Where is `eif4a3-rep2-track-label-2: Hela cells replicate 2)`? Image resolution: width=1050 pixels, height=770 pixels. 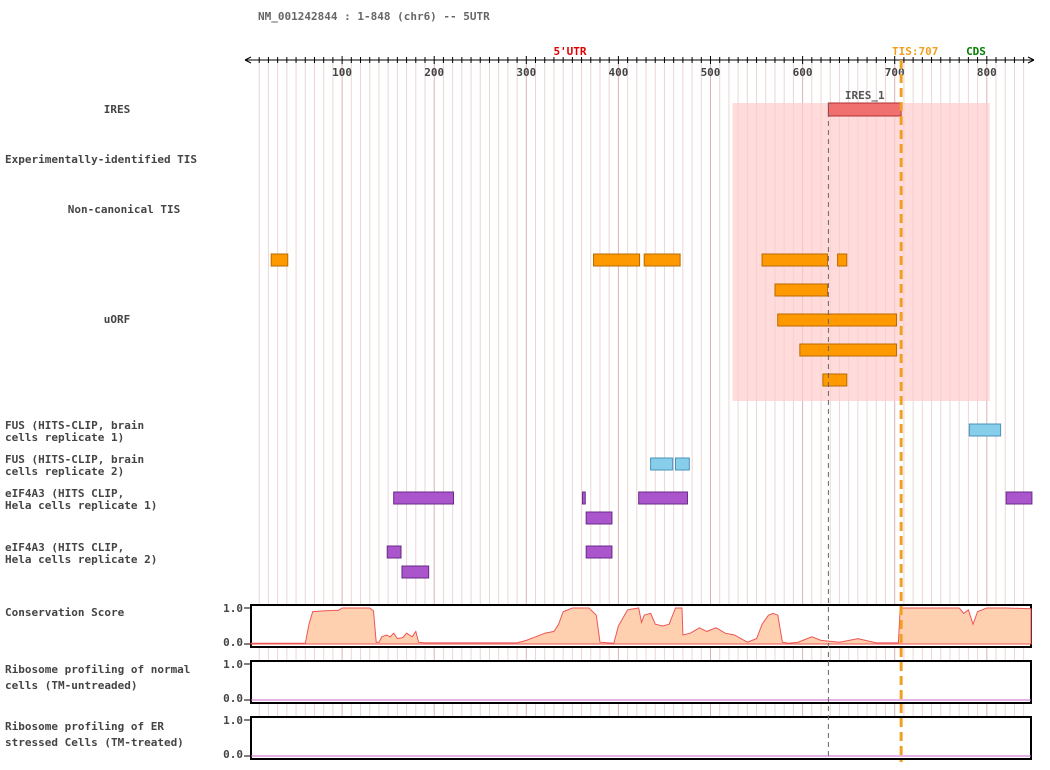
eif4a3-rep2-track-label-2: Hela cells replicate 2) is located at coordinates (81, 559).